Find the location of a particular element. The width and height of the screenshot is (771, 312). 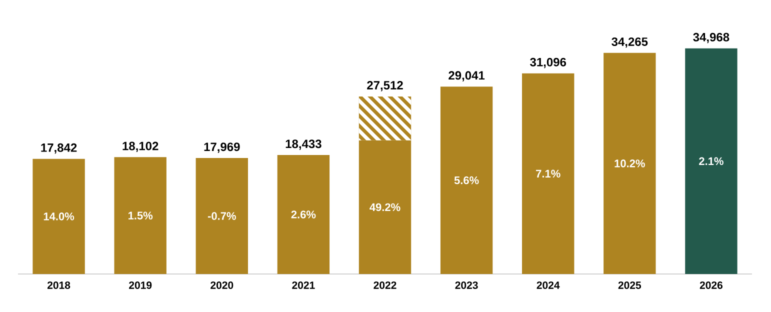

annotation: 14.0% is located at coordinates (59, 216).